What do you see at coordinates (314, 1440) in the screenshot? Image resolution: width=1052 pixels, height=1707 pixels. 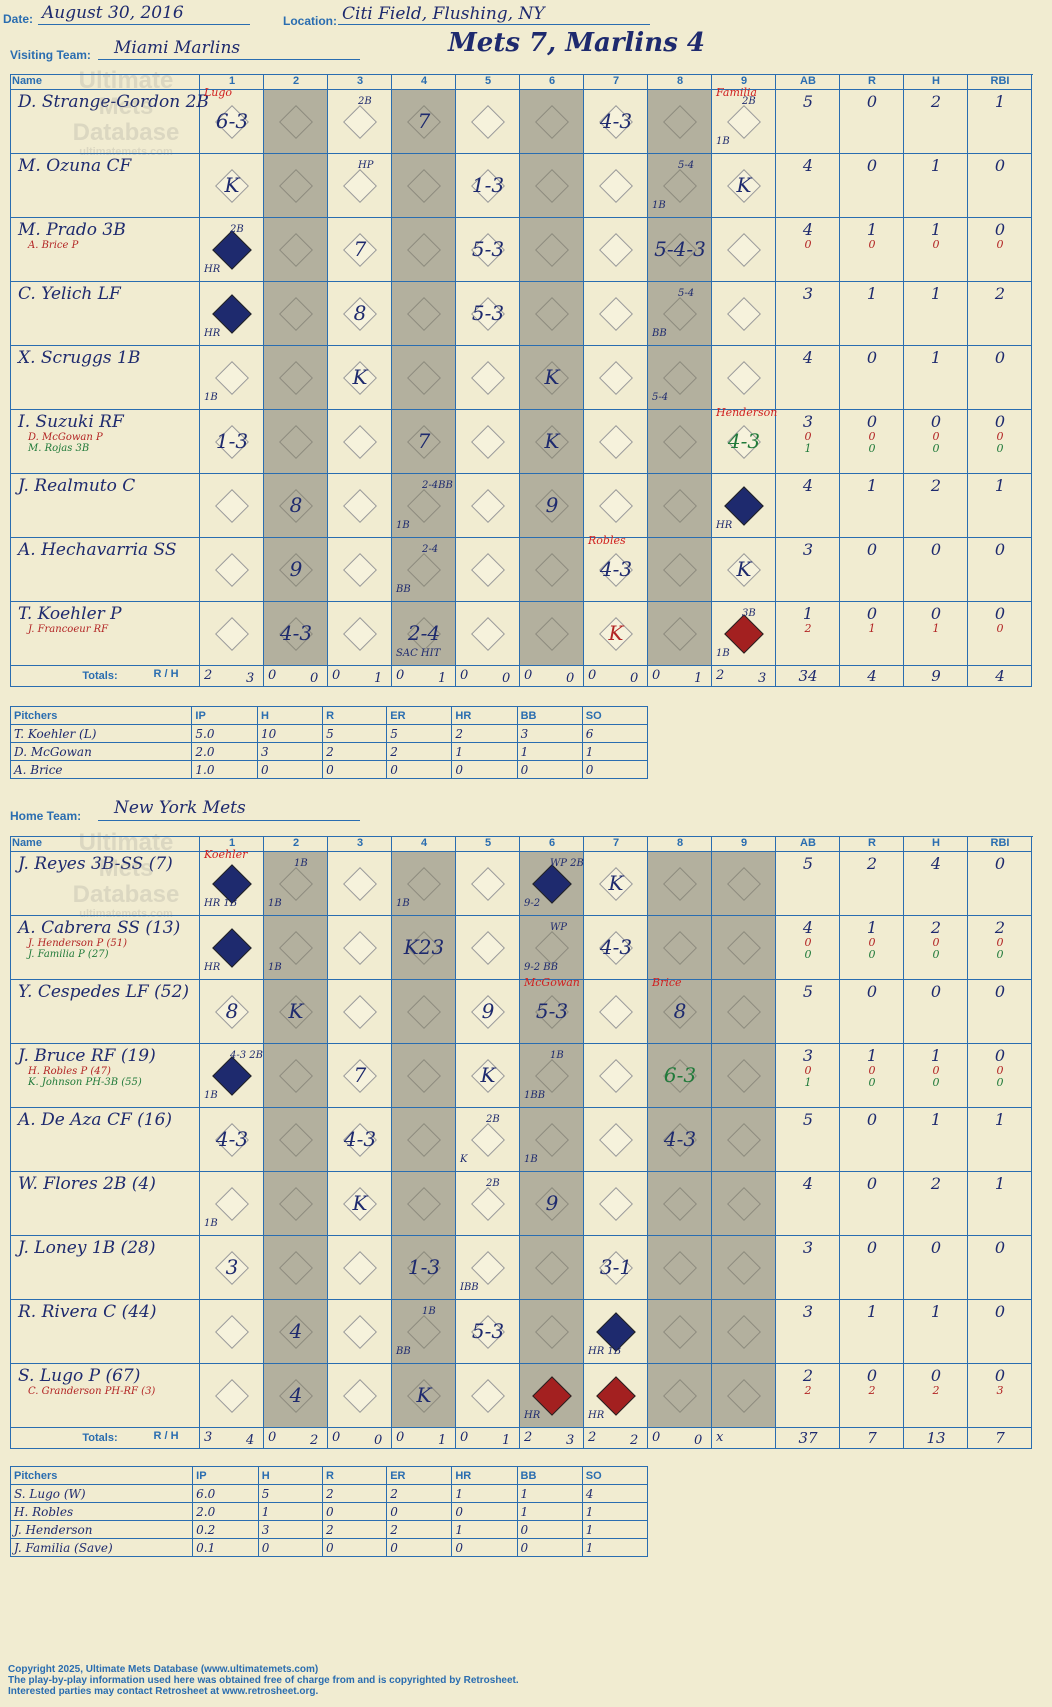 I see `inning-hits: 2` at bounding box center [314, 1440].